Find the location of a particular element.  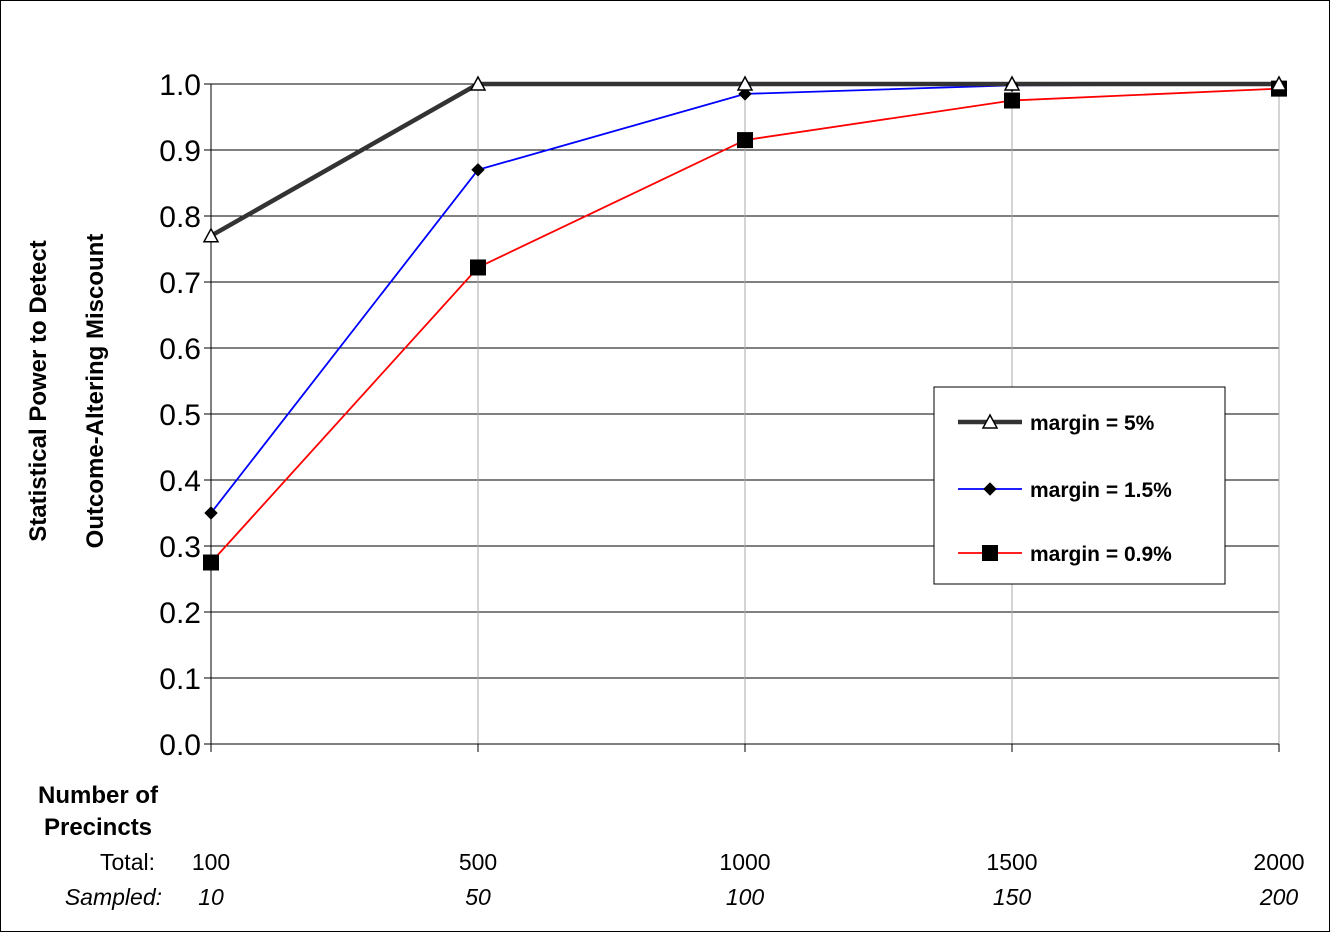

y-axis-title-line2: Outcome-Altering Miscount is located at coordinates (95, 391).